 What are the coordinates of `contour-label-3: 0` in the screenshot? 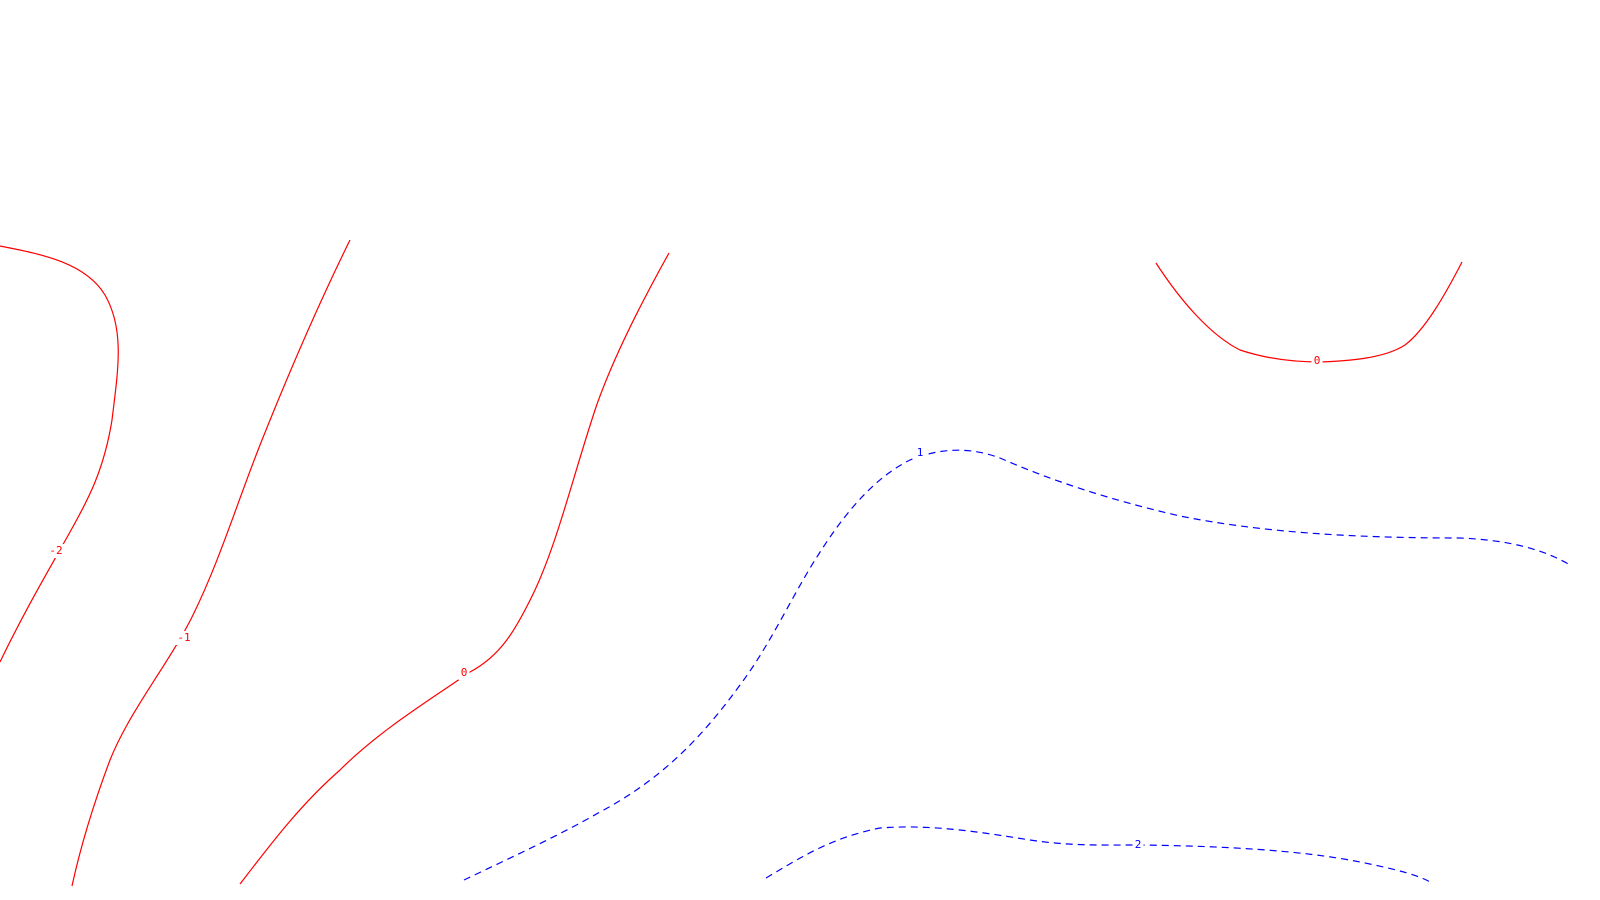 It's located at (1317, 360).